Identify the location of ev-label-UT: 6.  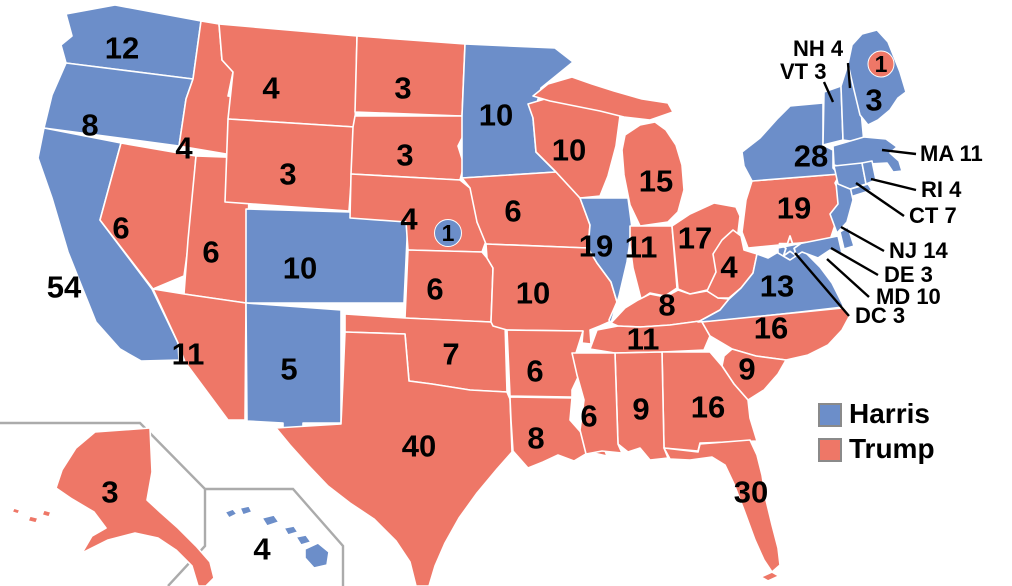
(210, 252).